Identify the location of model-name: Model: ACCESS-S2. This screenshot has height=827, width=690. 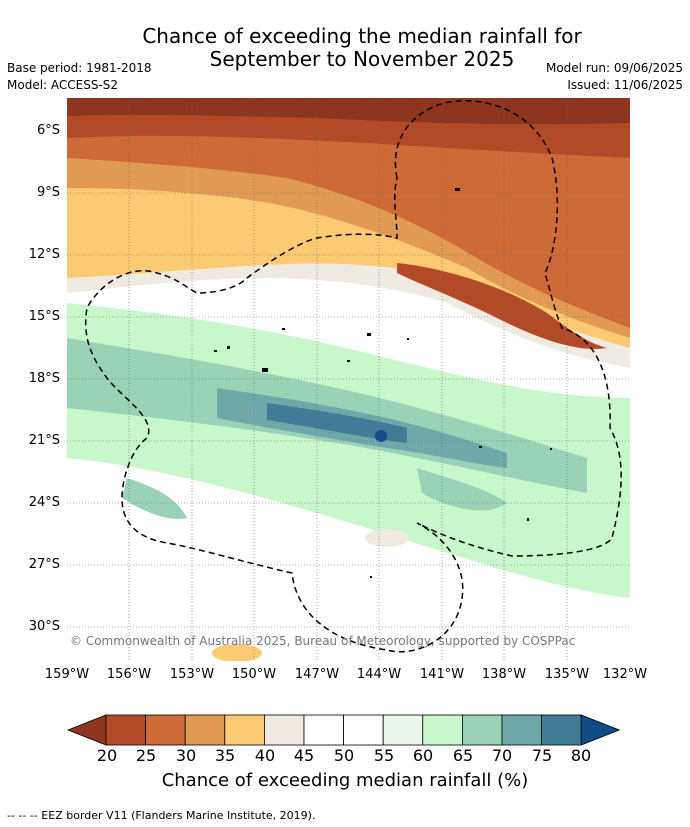
(63, 85).